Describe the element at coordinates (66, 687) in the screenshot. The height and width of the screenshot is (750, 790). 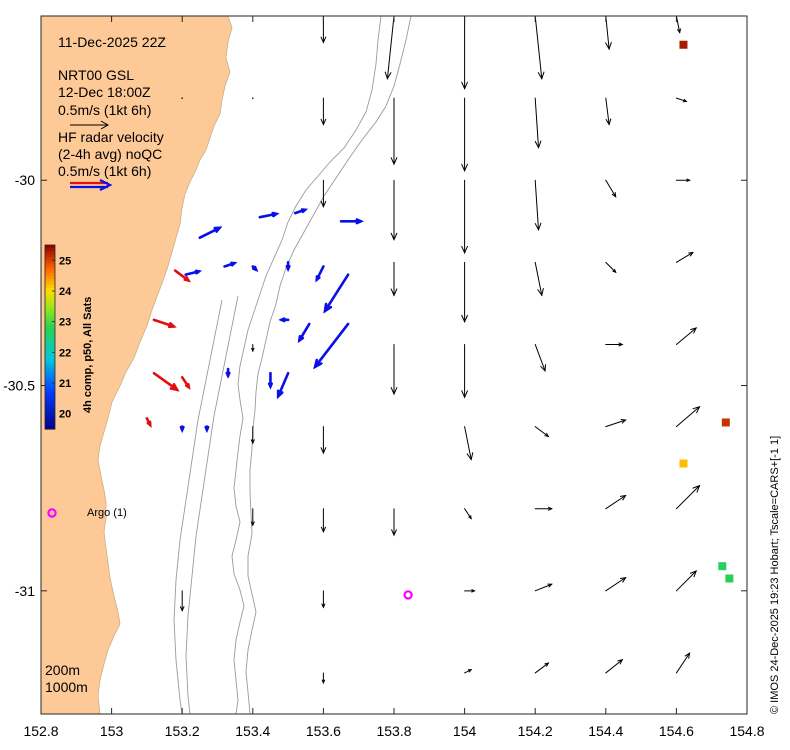
I see `depth-label-1000m: 1000m` at that location.